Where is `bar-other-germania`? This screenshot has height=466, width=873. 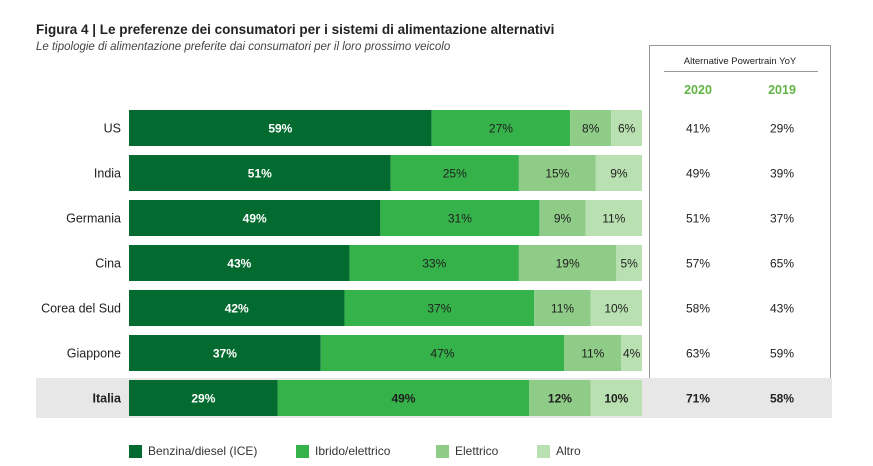
bar-other-germania is located at coordinates (613, 218).